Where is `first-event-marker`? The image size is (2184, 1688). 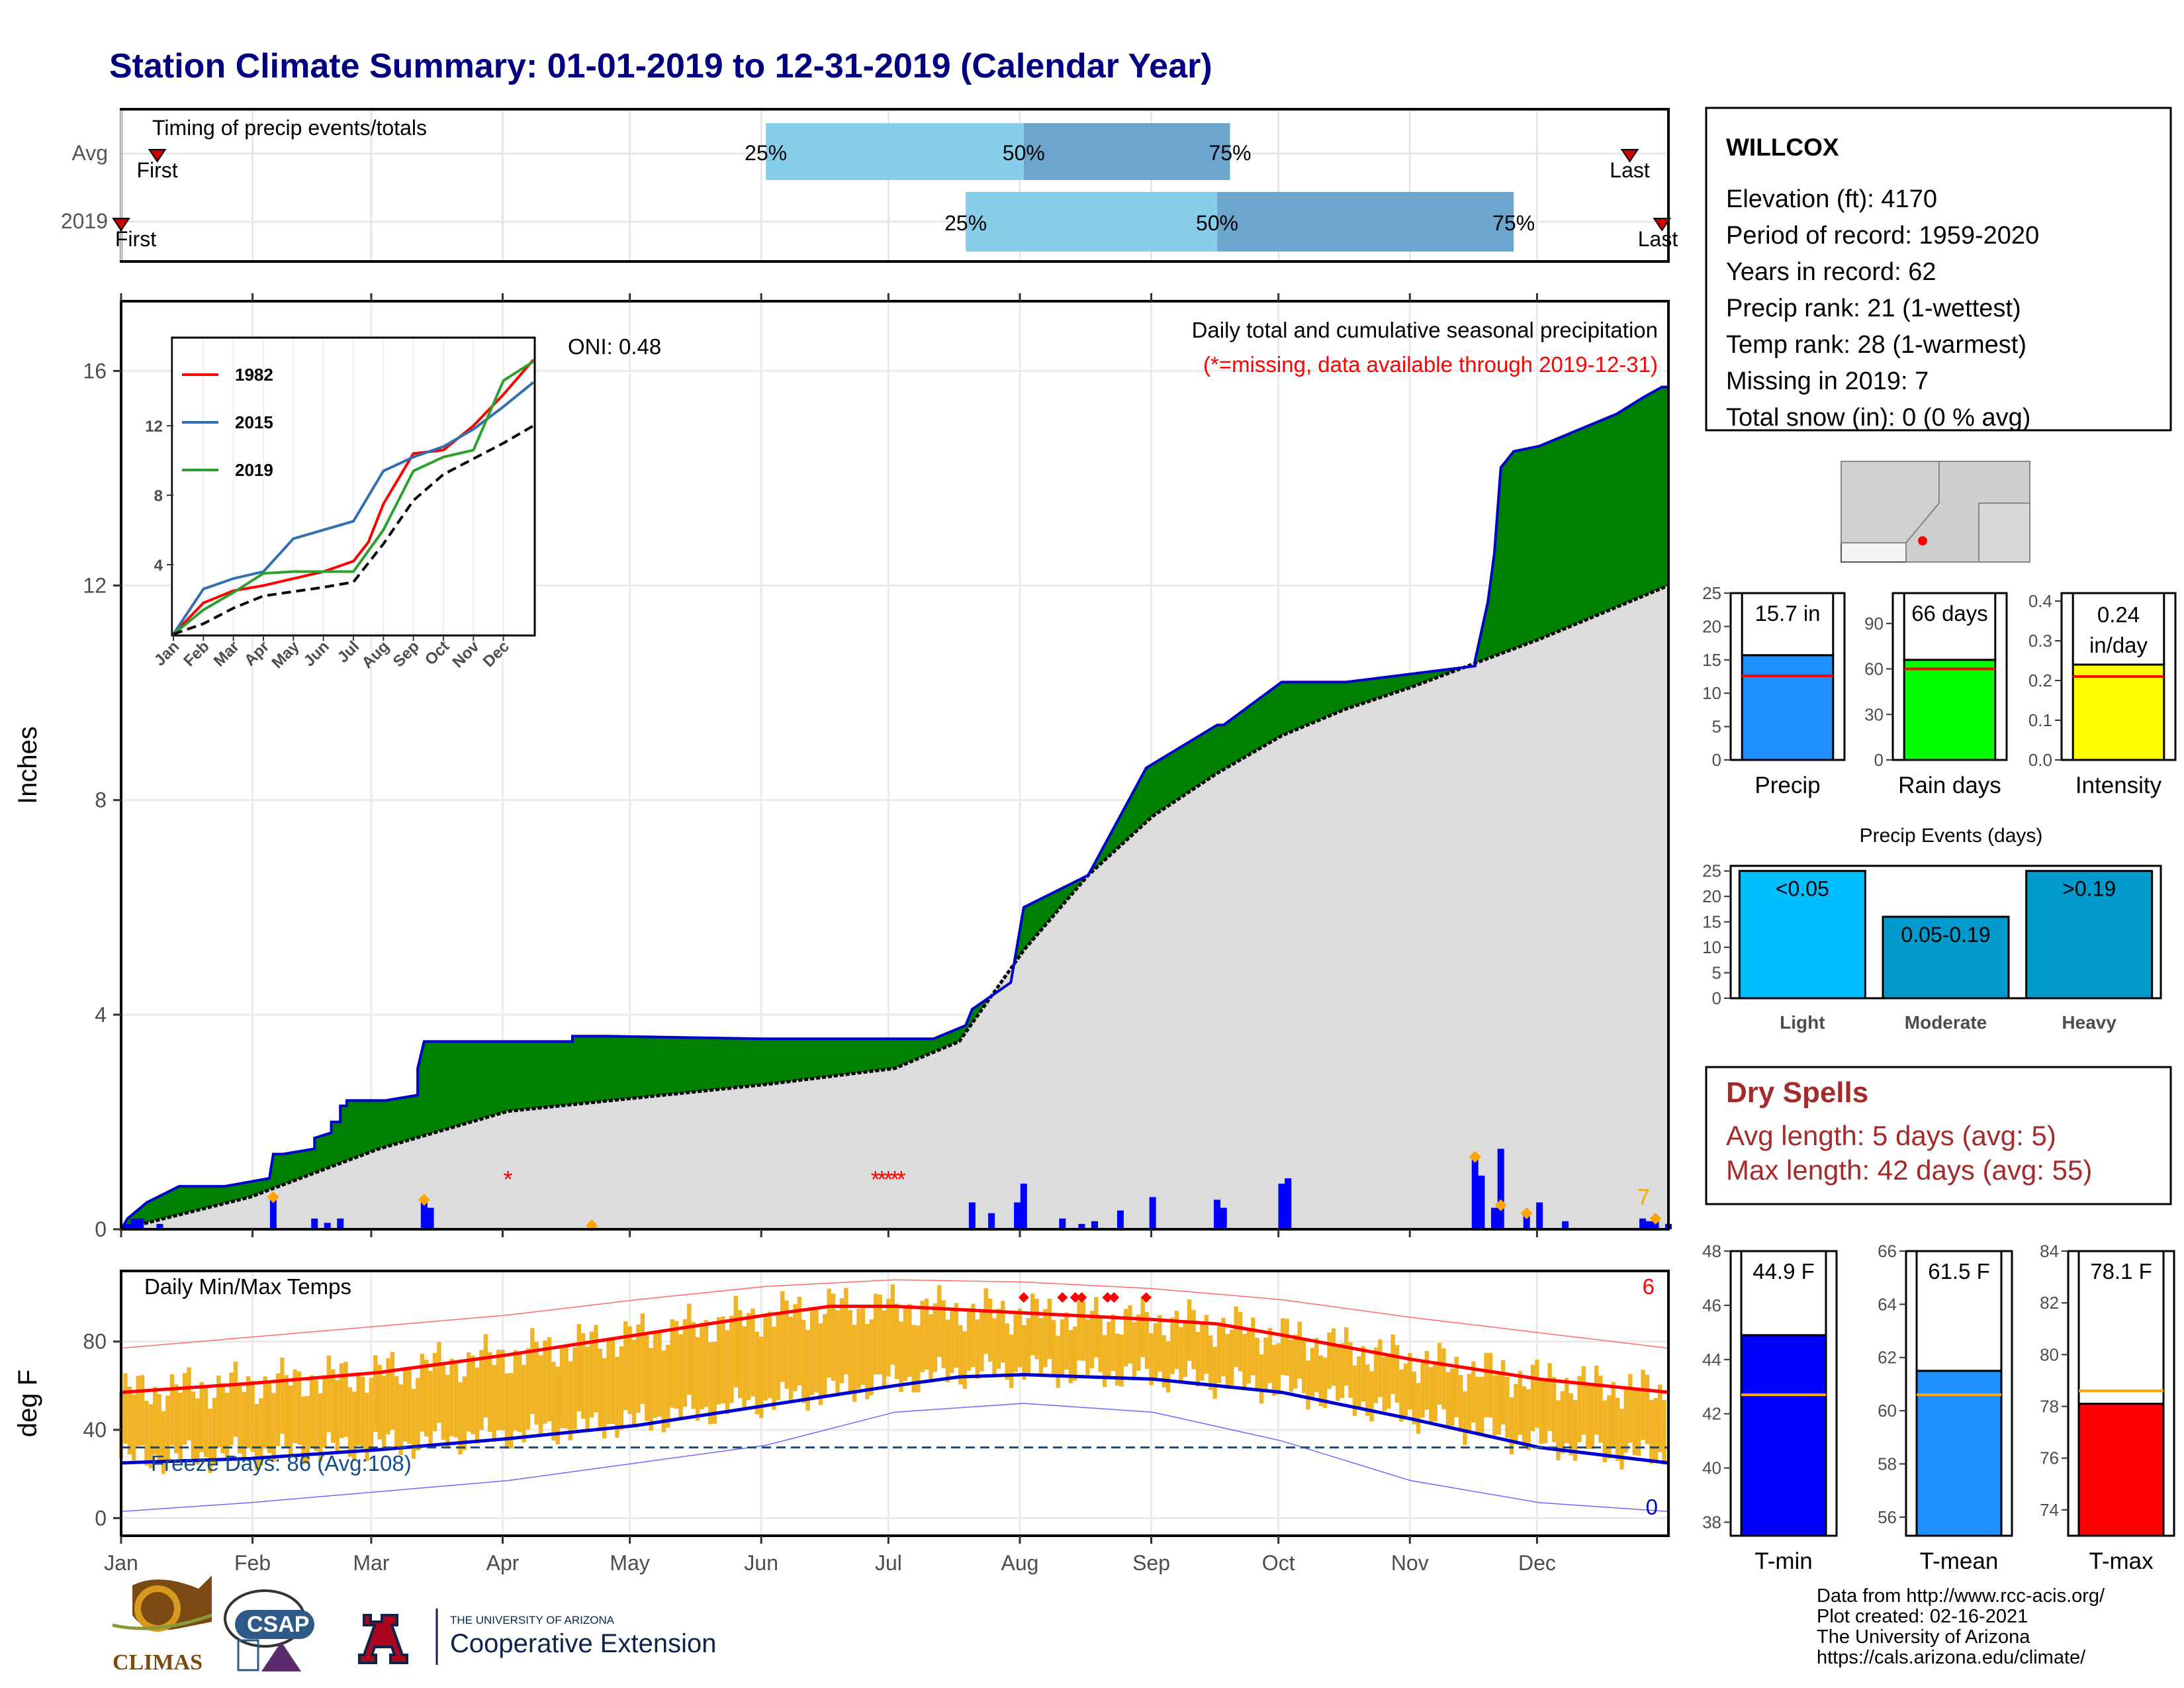
first-event-marker is located at coordinates (121, 225).